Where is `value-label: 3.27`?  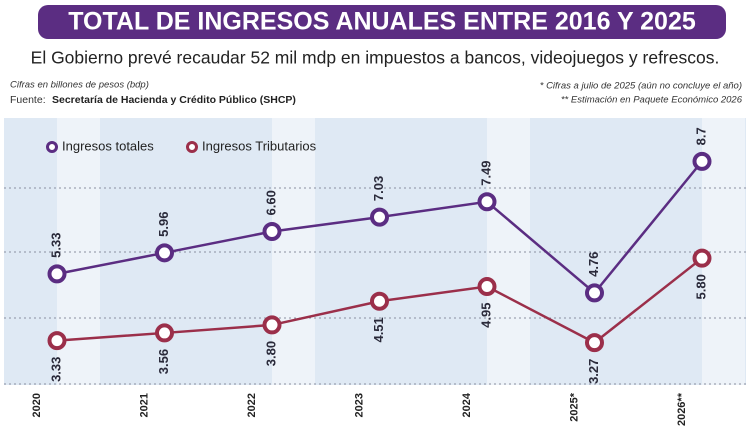
value-label: 3.27 is located at coordinates (593, 371).